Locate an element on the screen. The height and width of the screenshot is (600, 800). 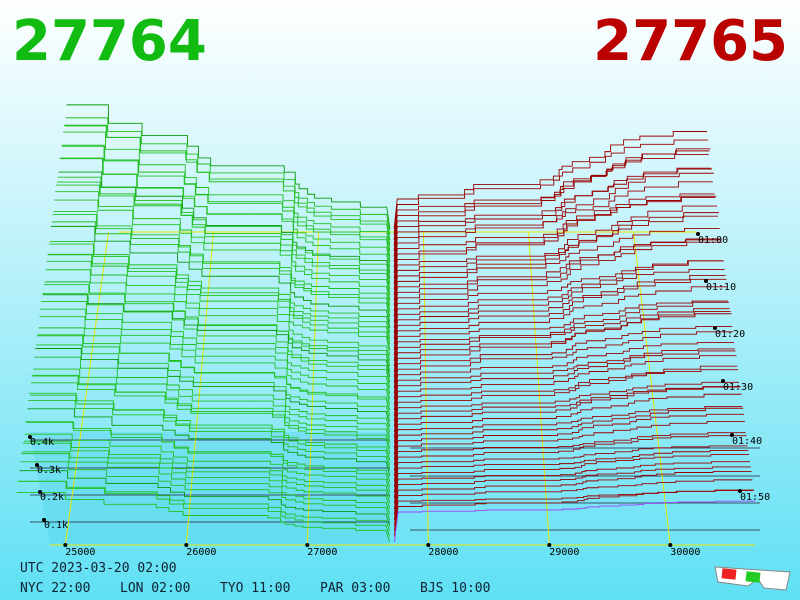
depth-label: 0.4k is located at coordinates (42, 442).